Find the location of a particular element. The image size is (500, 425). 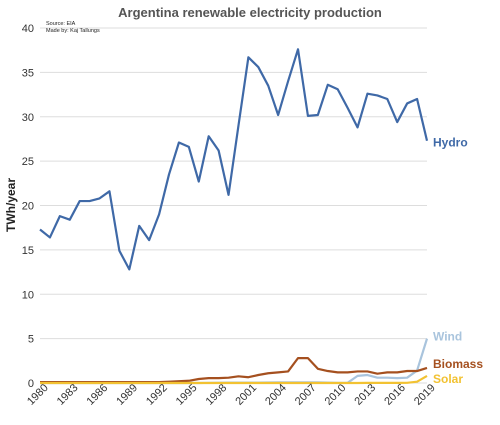

y-tick-label: 10 is located at coordinates (28, 295).